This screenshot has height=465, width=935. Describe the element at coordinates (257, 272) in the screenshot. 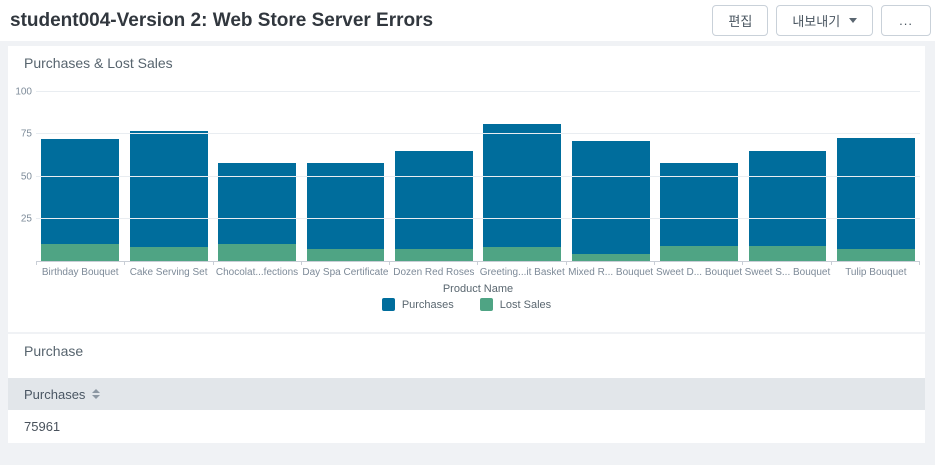

I see `x-axis-label: Chocolat...fections` at that location.